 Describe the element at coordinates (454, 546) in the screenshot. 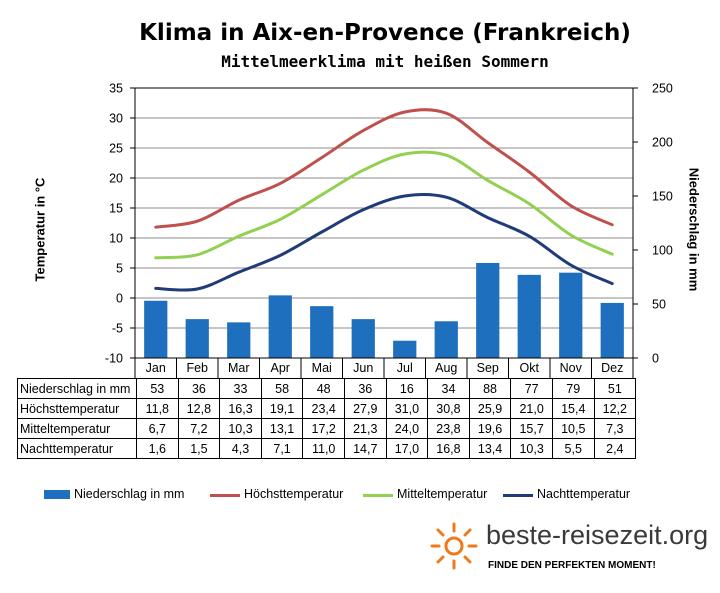

I see `sun-logo-icon` at that location.